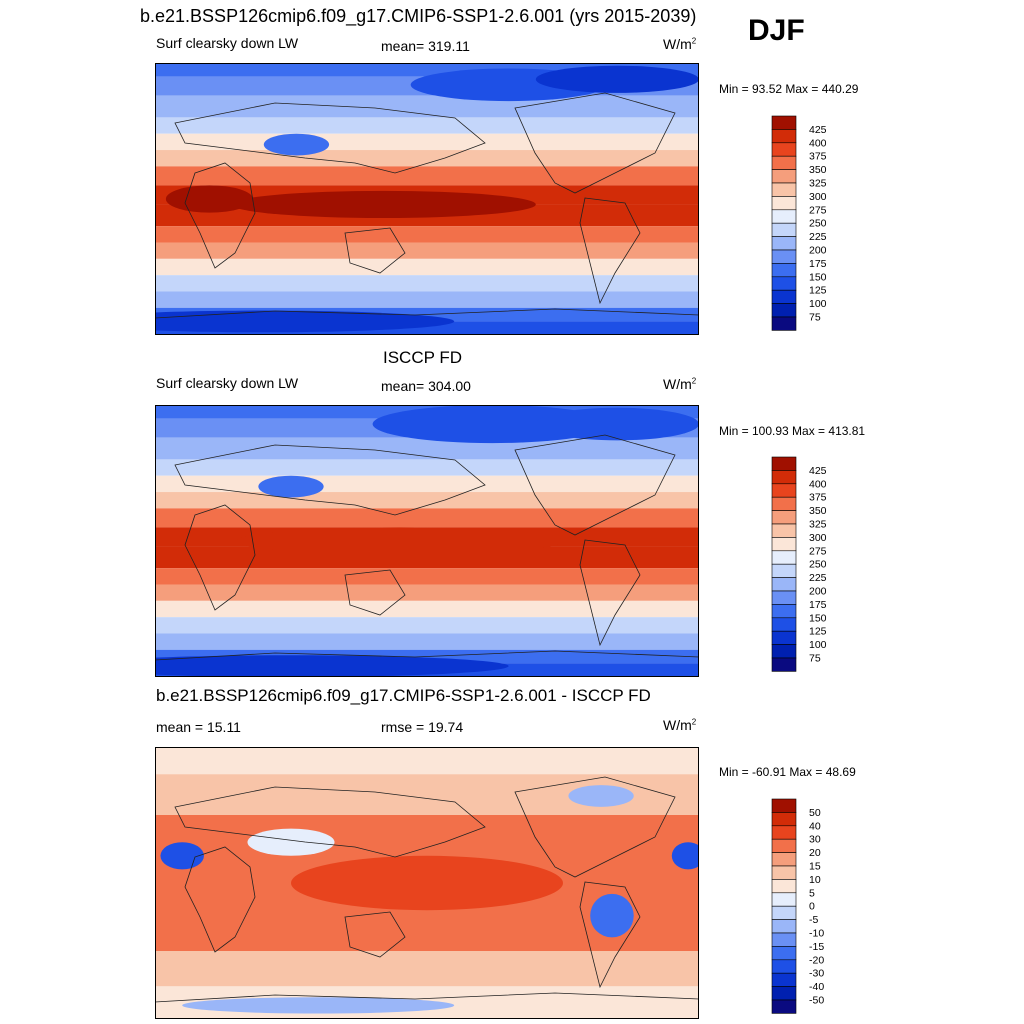  I want to click on panel2-heading: ISCCP FD, so click(423, 357).